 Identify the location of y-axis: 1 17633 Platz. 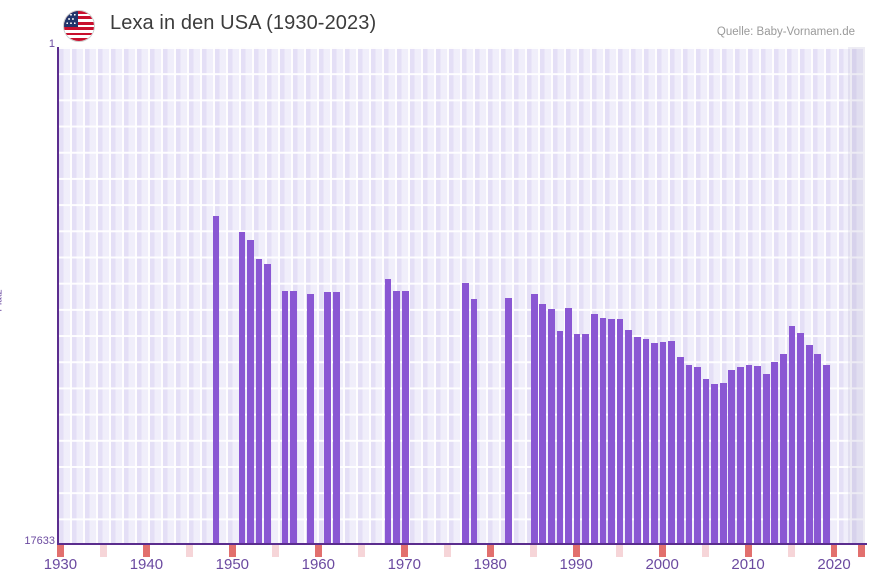
(27, 292).